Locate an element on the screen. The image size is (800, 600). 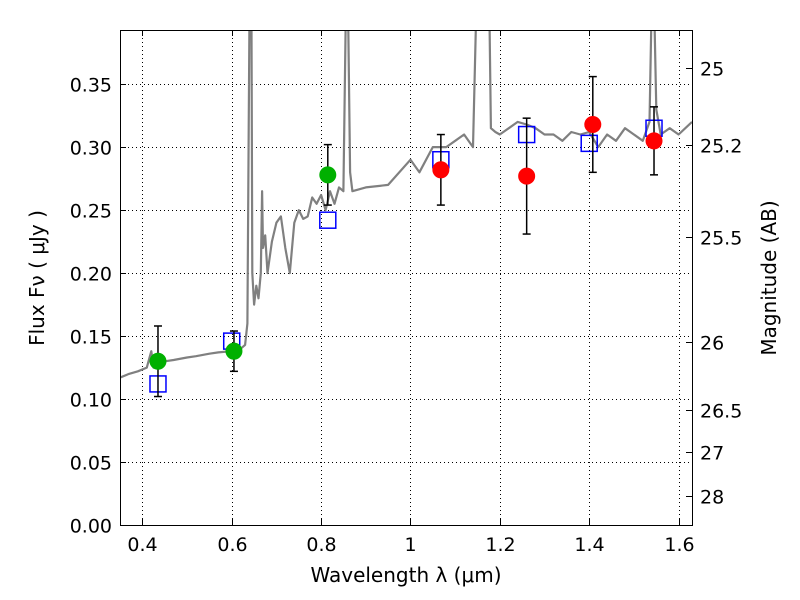
right-tick-label: 25.5 is located at coordinates (721, 239).